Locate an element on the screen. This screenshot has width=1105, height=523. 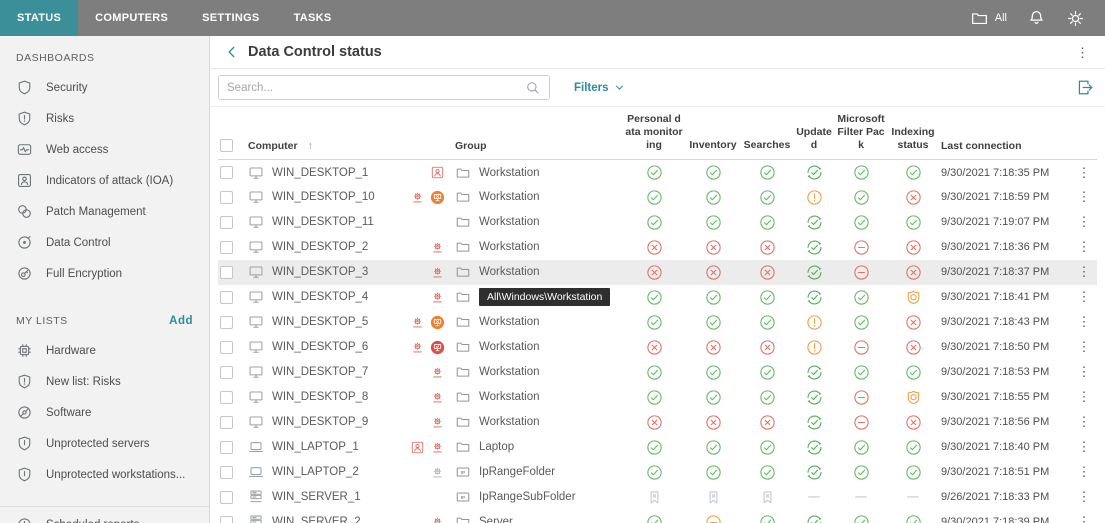
computer-name: WIN_DESKTOP_10 is located at coordinates (323, 197).